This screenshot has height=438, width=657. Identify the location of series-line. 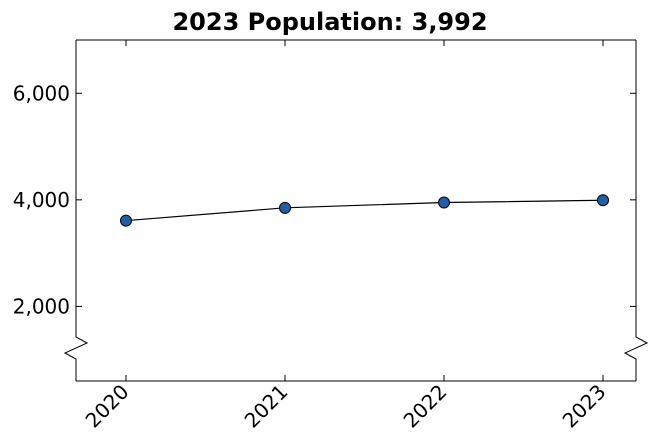
(364, 210).